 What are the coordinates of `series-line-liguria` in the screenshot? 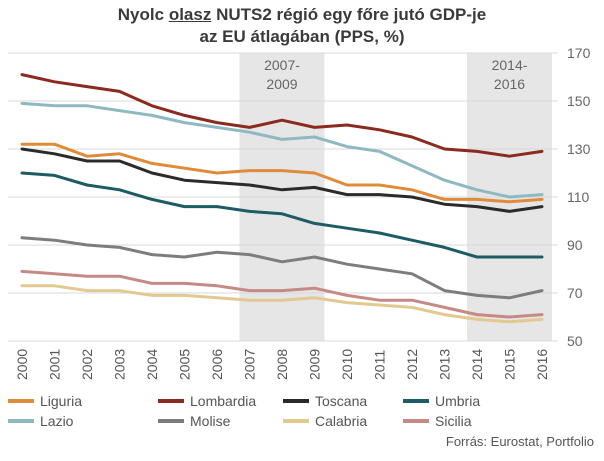 It's located at (282, 173).